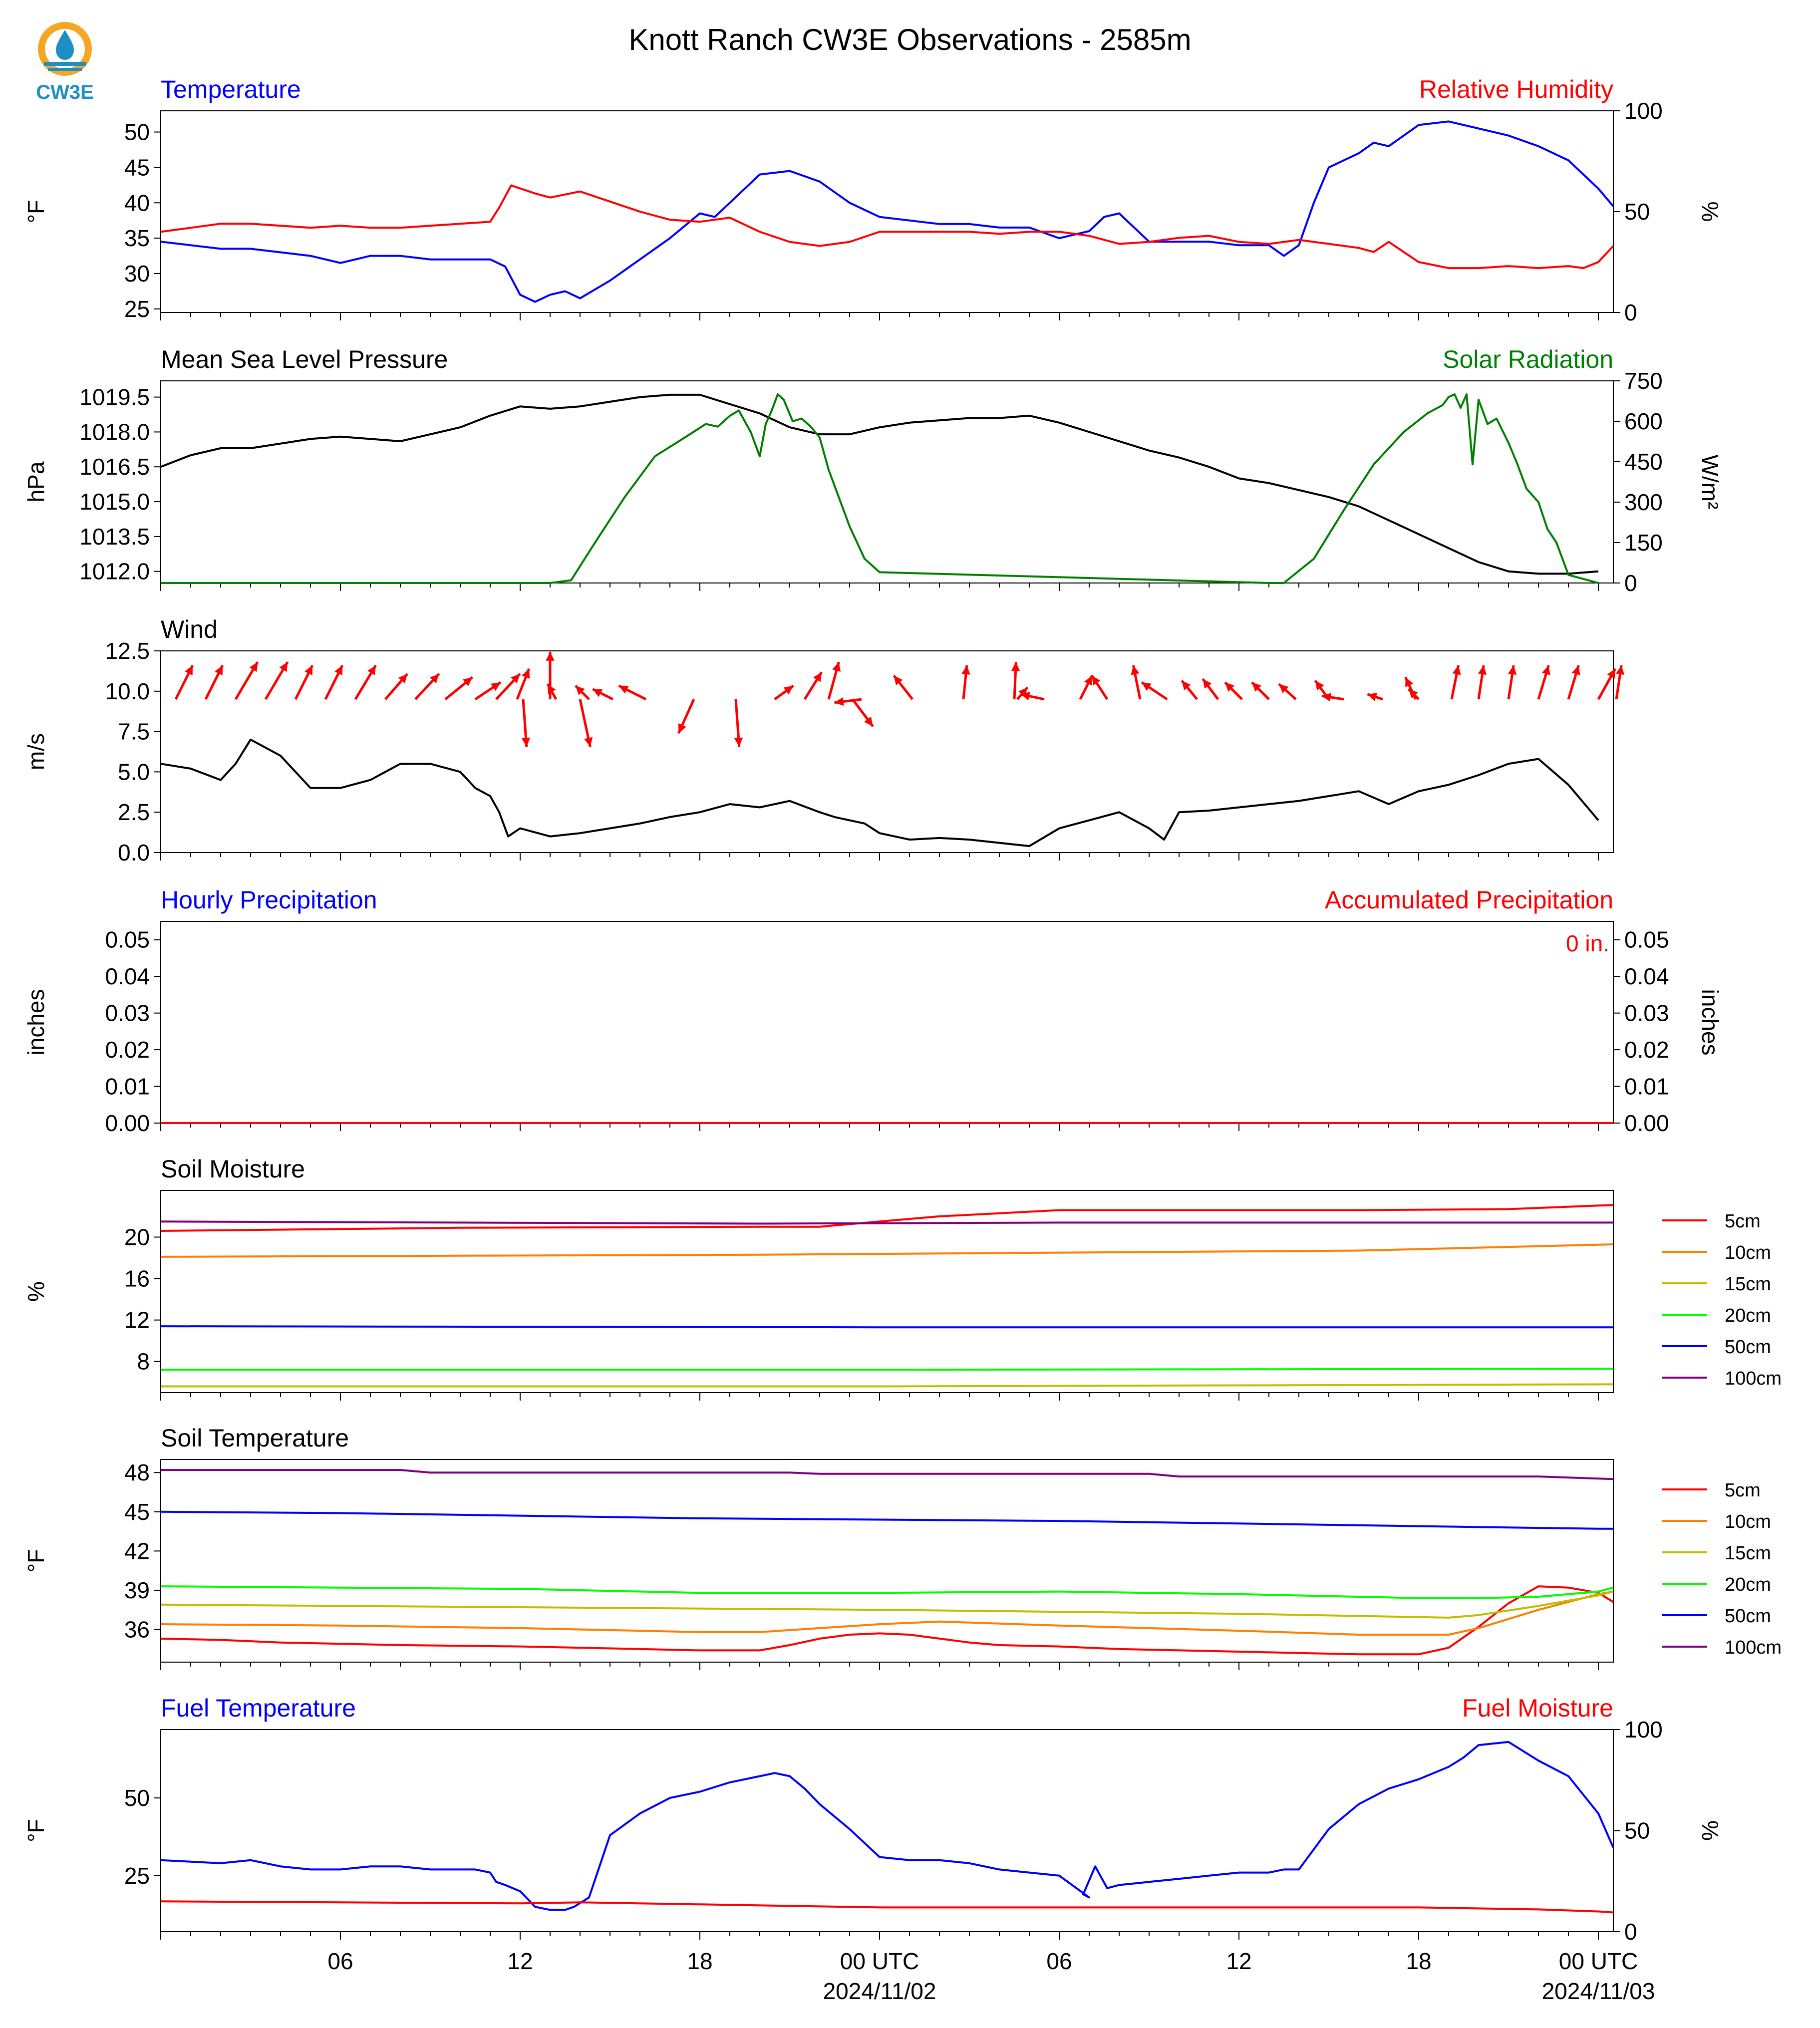 This screenshot has height=2028, width=1820. I want to click on logo-text: CW3E, so click(65, 92).